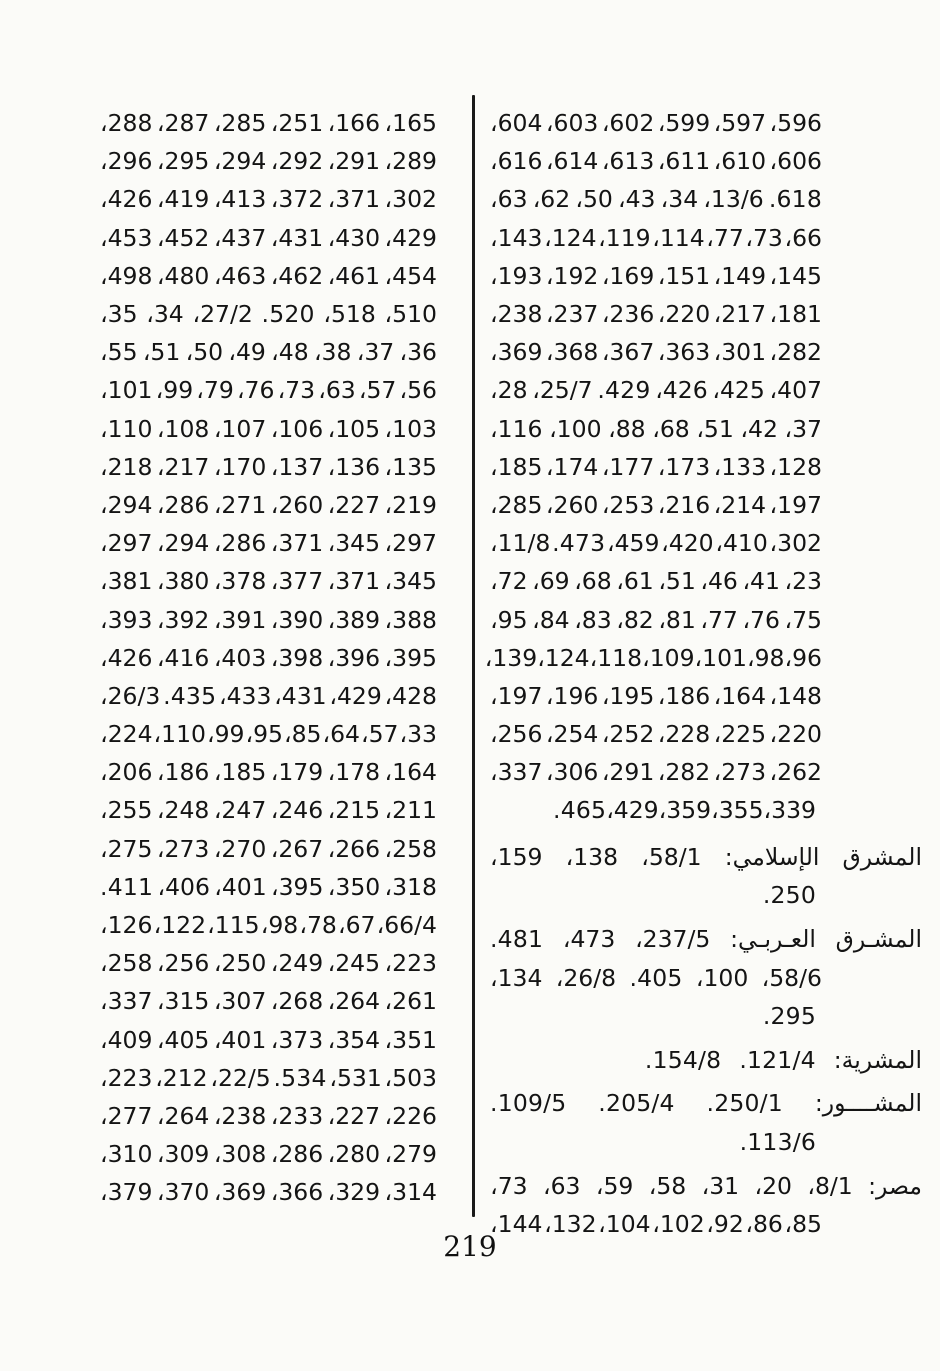 The width and height of the screenshot is (940, 1371). What do you see at coordinates (354, 810) in the screenshot?
I see `page-ref: 215،` at bounding box center [354, 810].